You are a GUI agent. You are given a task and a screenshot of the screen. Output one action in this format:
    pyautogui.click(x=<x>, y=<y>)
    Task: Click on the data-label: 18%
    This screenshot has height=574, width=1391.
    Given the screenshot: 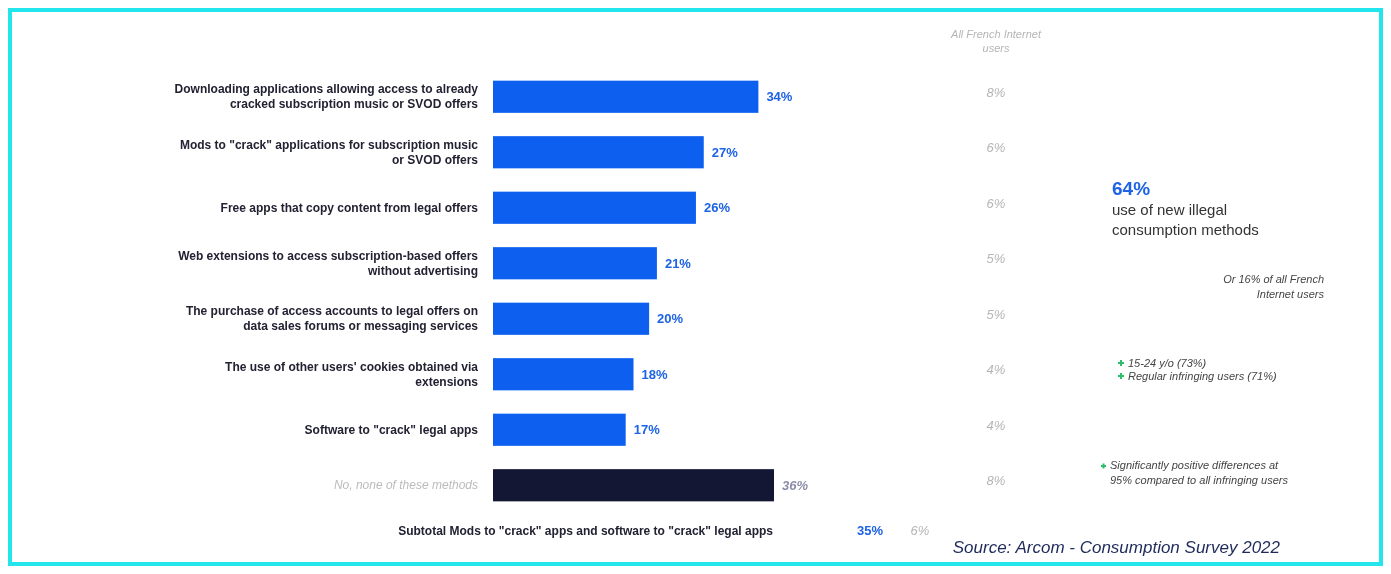 What is the action you would take?
    pyautogui.click(x=654, y=374)
    